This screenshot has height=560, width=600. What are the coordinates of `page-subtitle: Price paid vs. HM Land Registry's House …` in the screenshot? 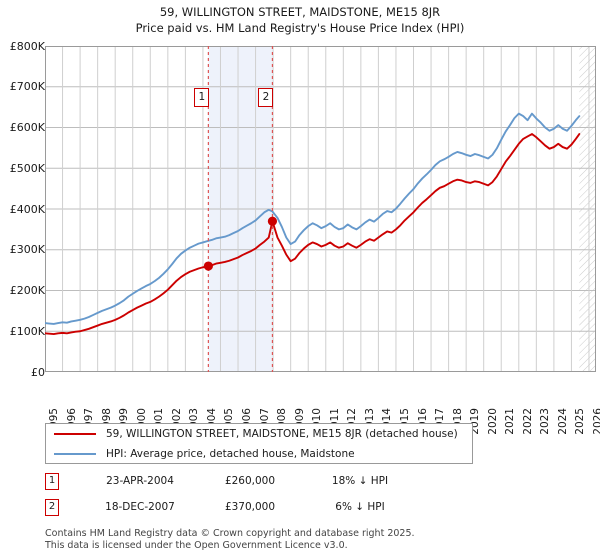 It's located at (300, 28).